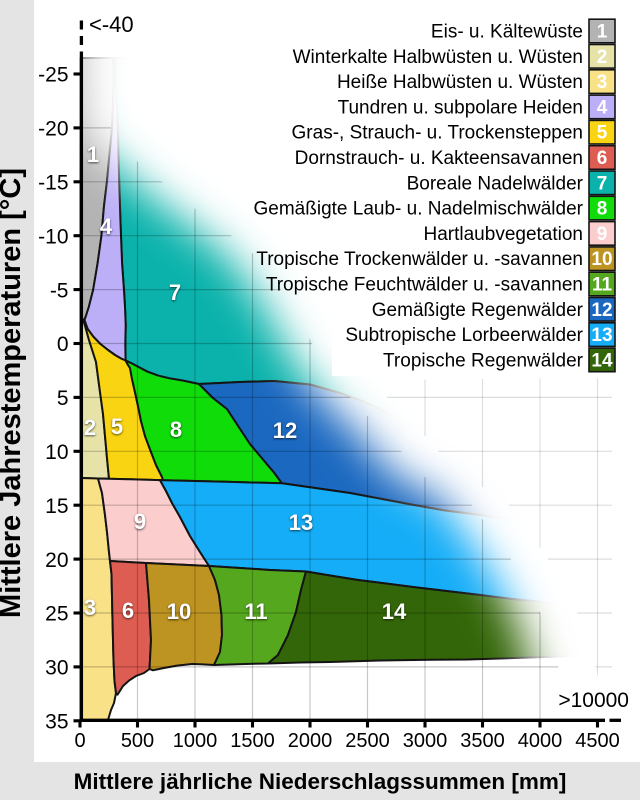 The height and width of the screenshot is (800, 640). What do you see at coordinates (195, 741) in the screenshot?
I see `svg-text: 1000` at bounding box center [195, 741].